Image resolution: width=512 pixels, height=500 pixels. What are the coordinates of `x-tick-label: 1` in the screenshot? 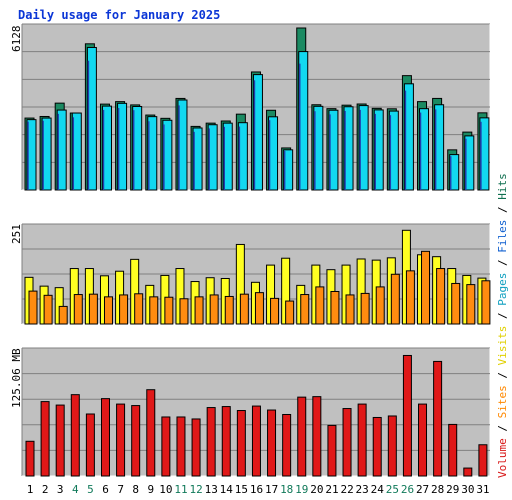 It's located at (30, 489).